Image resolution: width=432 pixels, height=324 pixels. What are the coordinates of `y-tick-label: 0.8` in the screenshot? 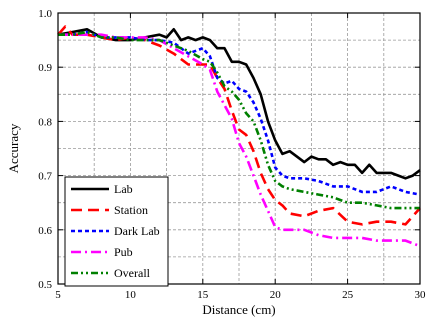 It's located at (45, 122).